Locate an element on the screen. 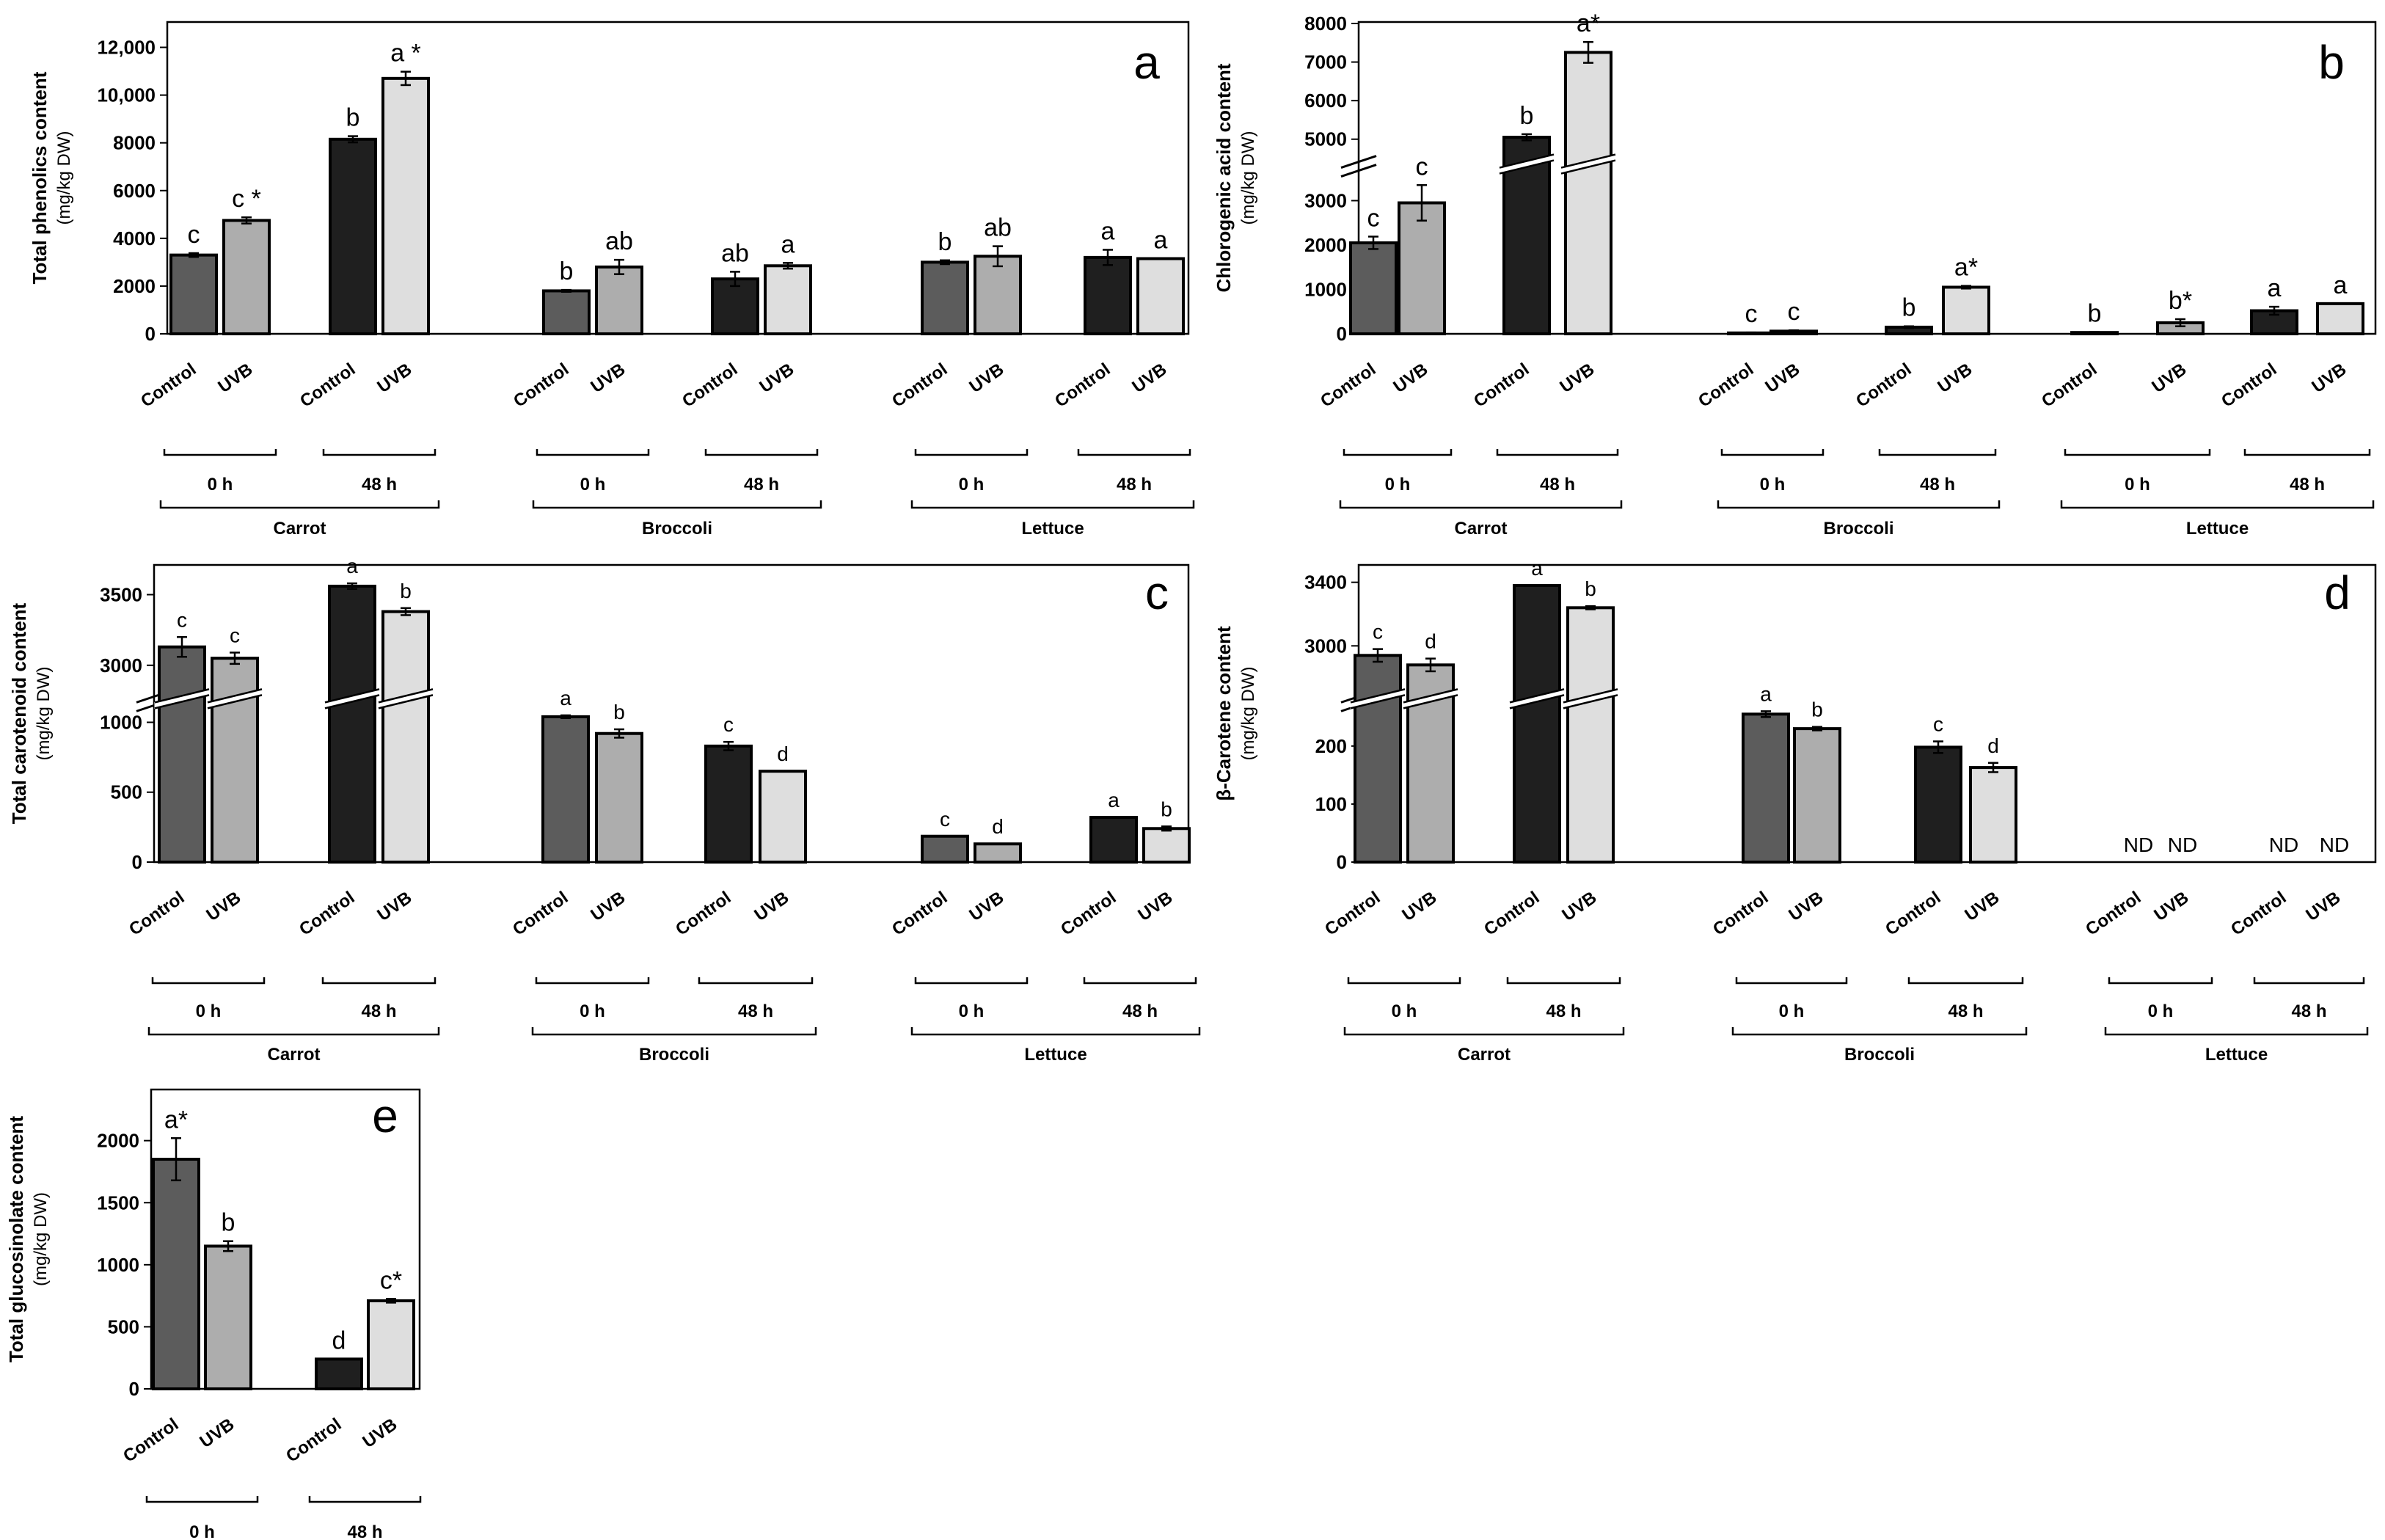 The height and width of the screenshot is (1540, 2385). data-label: ab is located at coordinates (735, 253).